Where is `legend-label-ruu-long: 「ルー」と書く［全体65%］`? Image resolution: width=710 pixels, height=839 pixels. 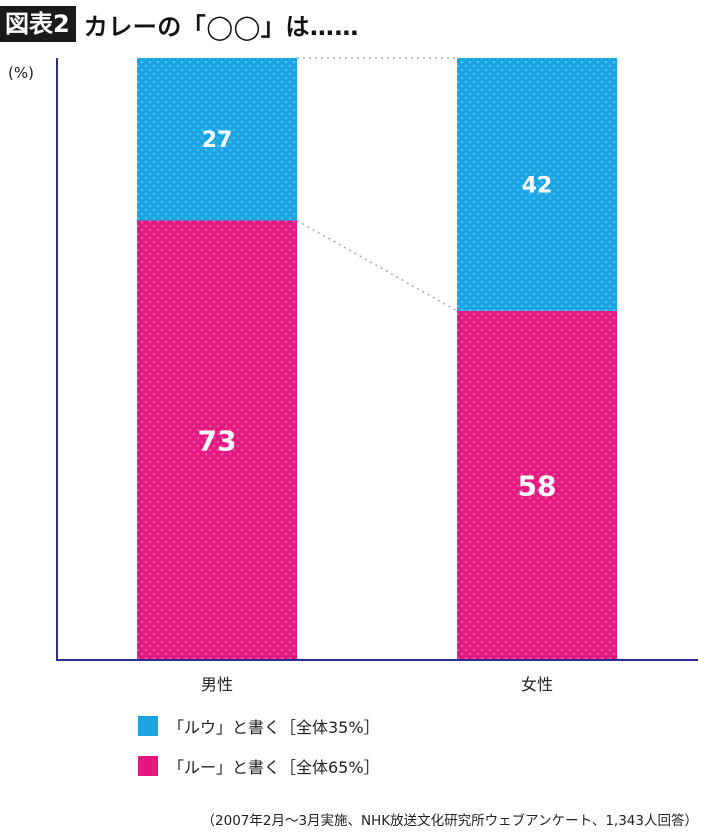 legend-label-ruu-long: 「ルー」と書く［全体65%］ is located at coordinates (274, 767).